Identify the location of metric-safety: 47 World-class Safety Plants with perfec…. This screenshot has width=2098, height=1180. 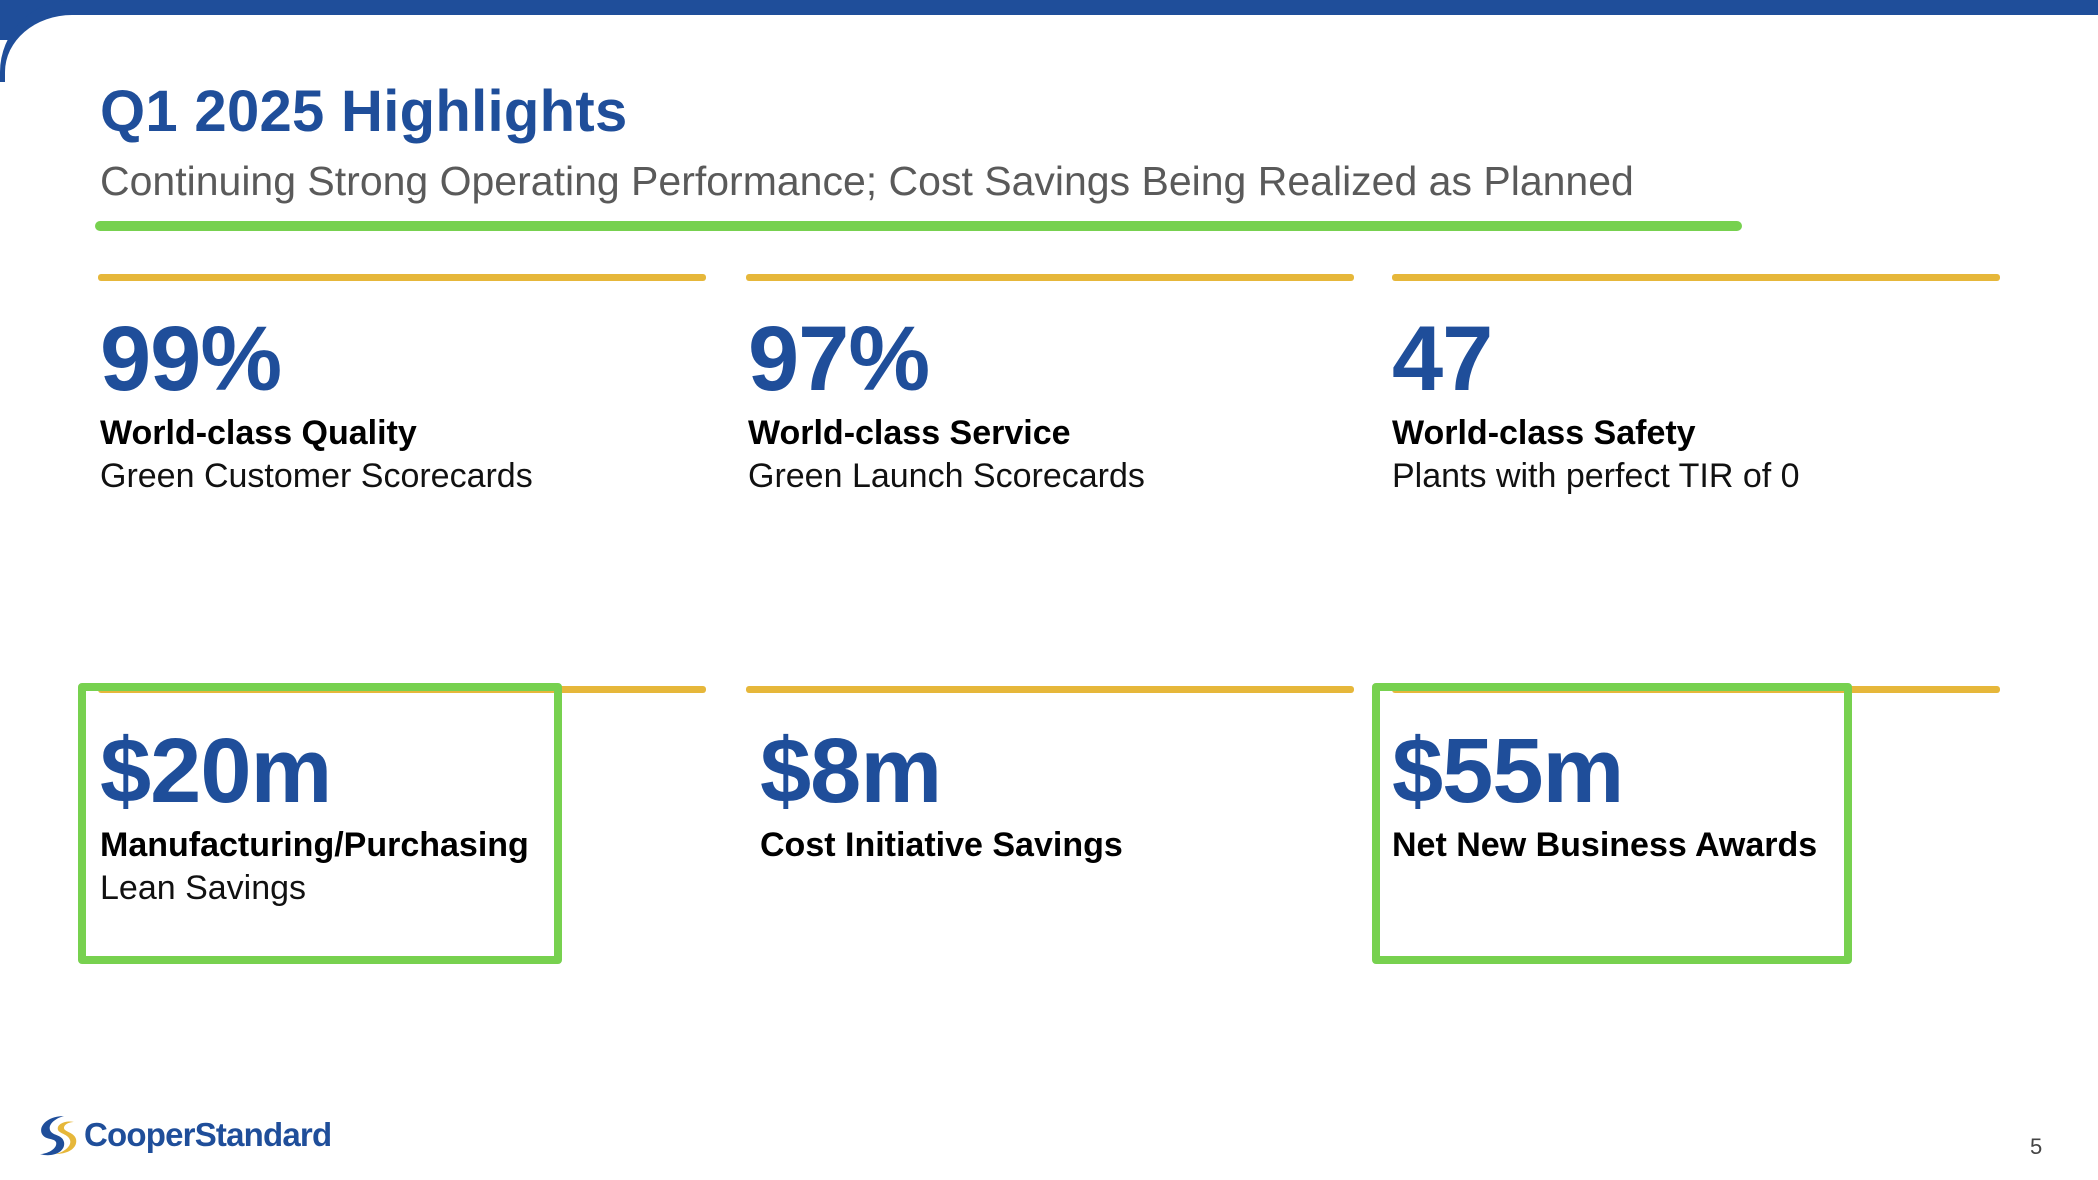
(1596, 405).